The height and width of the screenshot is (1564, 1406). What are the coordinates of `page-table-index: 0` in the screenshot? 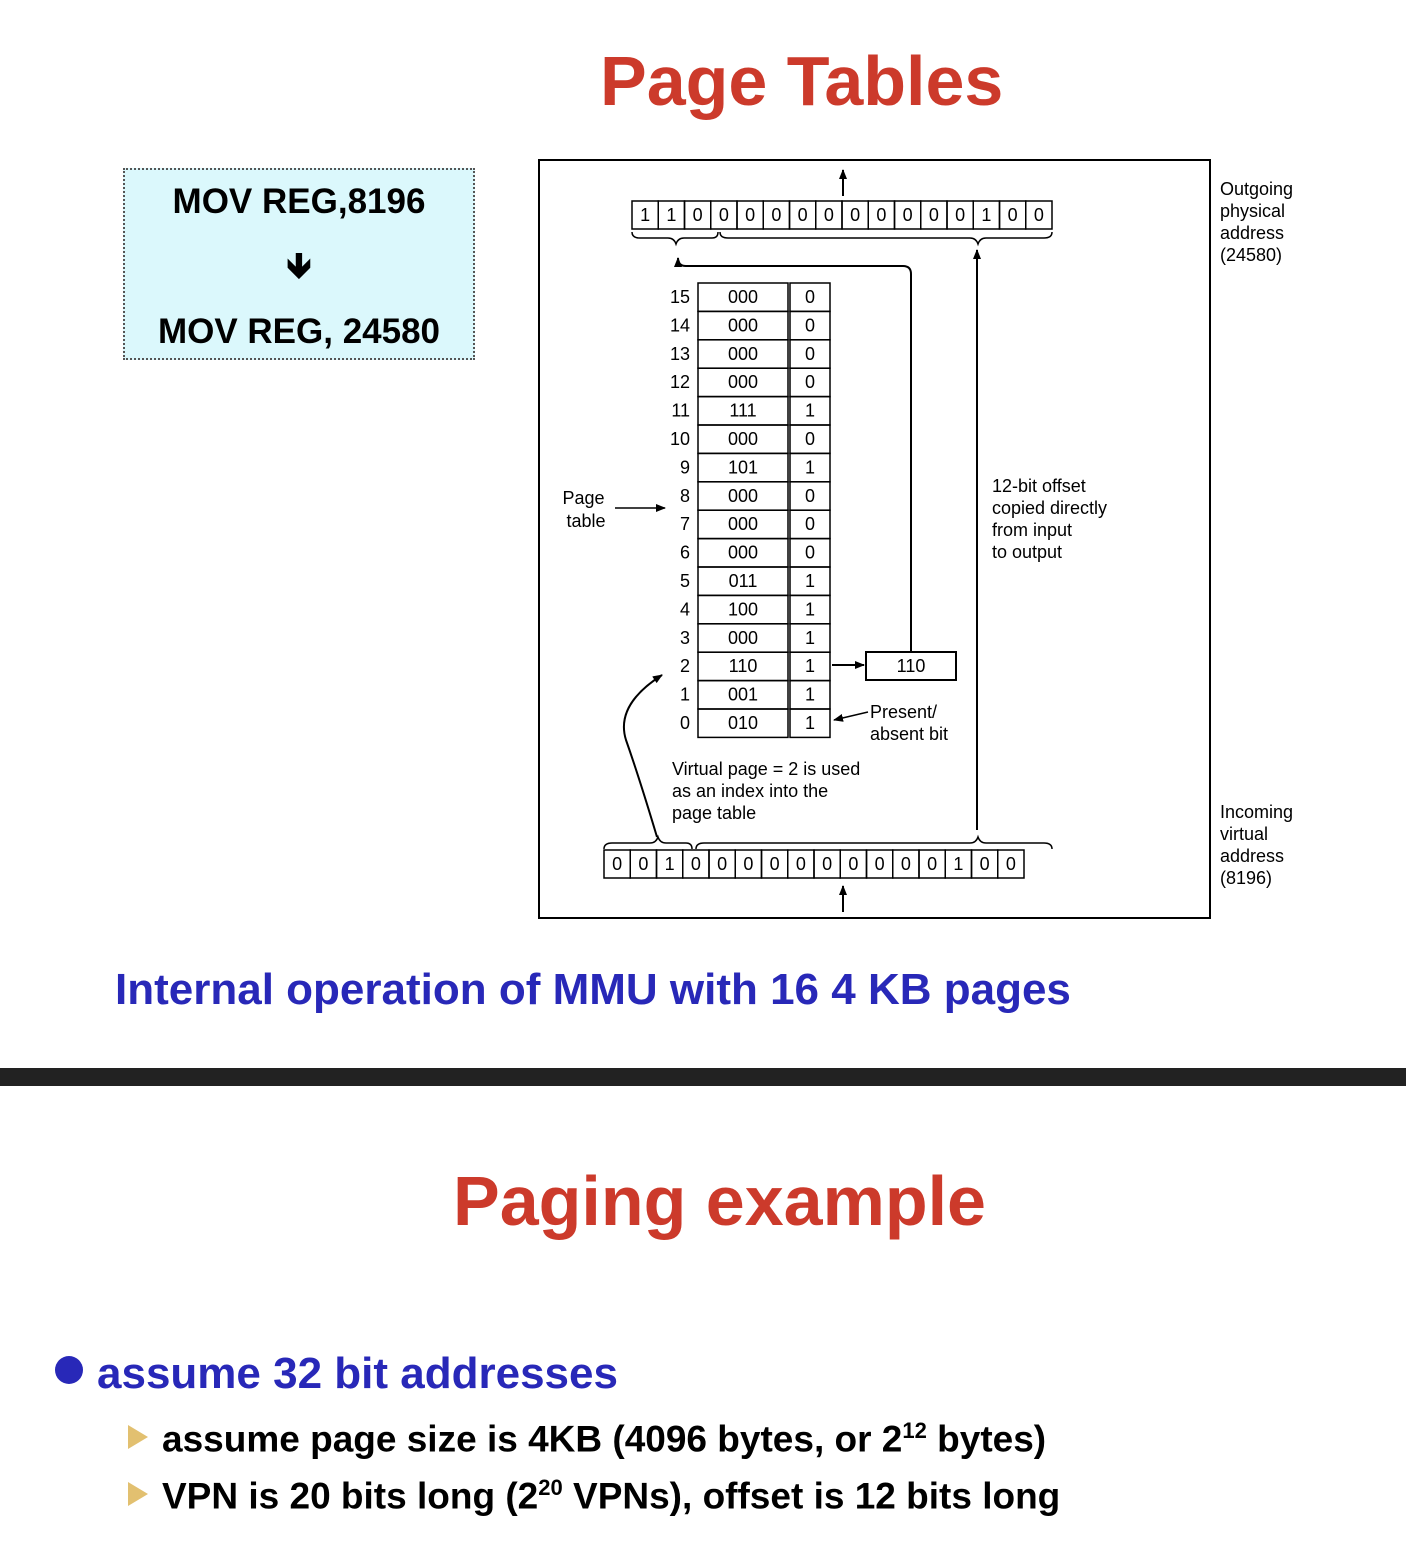 It's located at (685, 723).